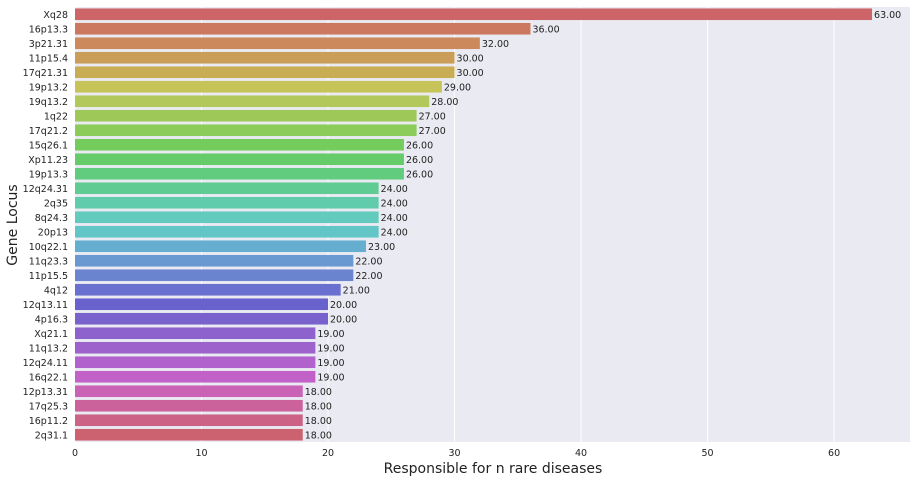 The height and width of the screenshot is (483, 918). Describe the element at coordinates (48, 87) in the screenshot. I see `y-tick-label: 19p13.2` at that location.